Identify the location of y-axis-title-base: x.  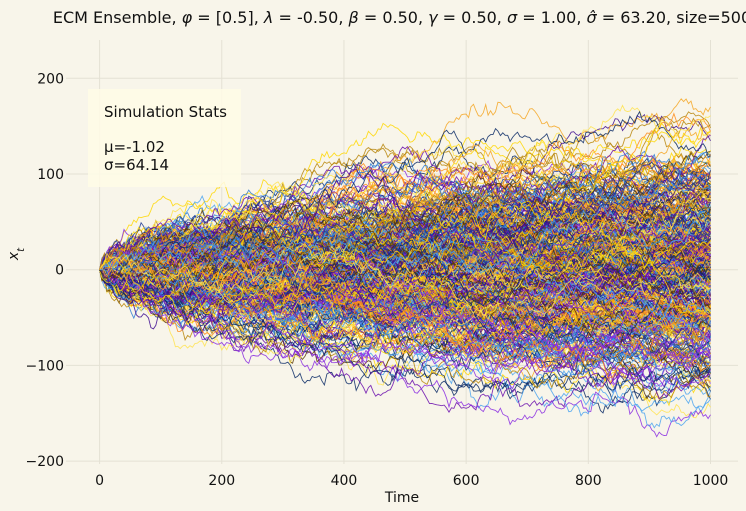
(14, 256).